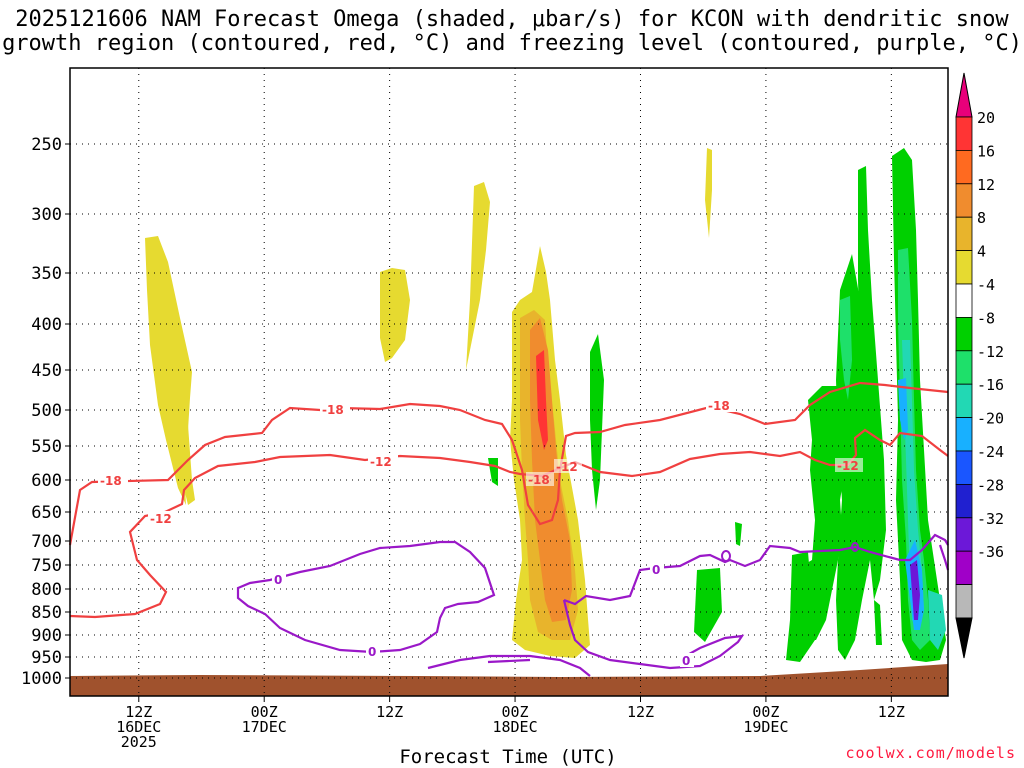  What do you see at coordinates (46, 145) in the screenshot?
I see `y-tick-label: 250` at bounding box center [46, 145].